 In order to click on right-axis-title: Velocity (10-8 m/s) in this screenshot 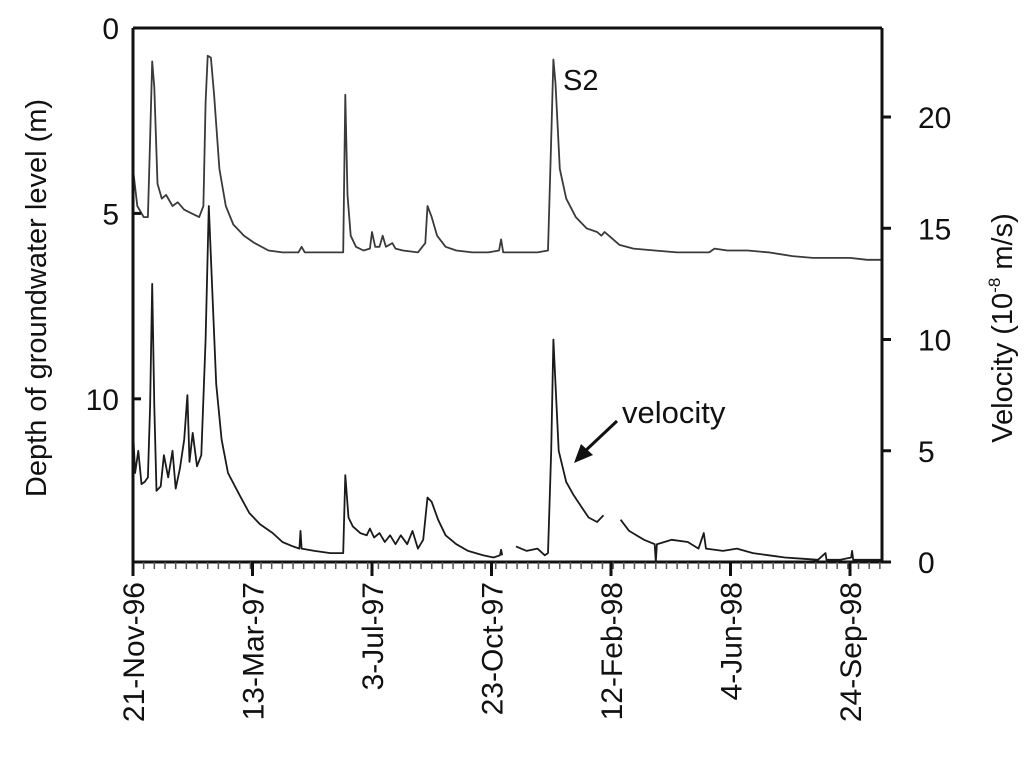, I will do `click(1002, 327)`.